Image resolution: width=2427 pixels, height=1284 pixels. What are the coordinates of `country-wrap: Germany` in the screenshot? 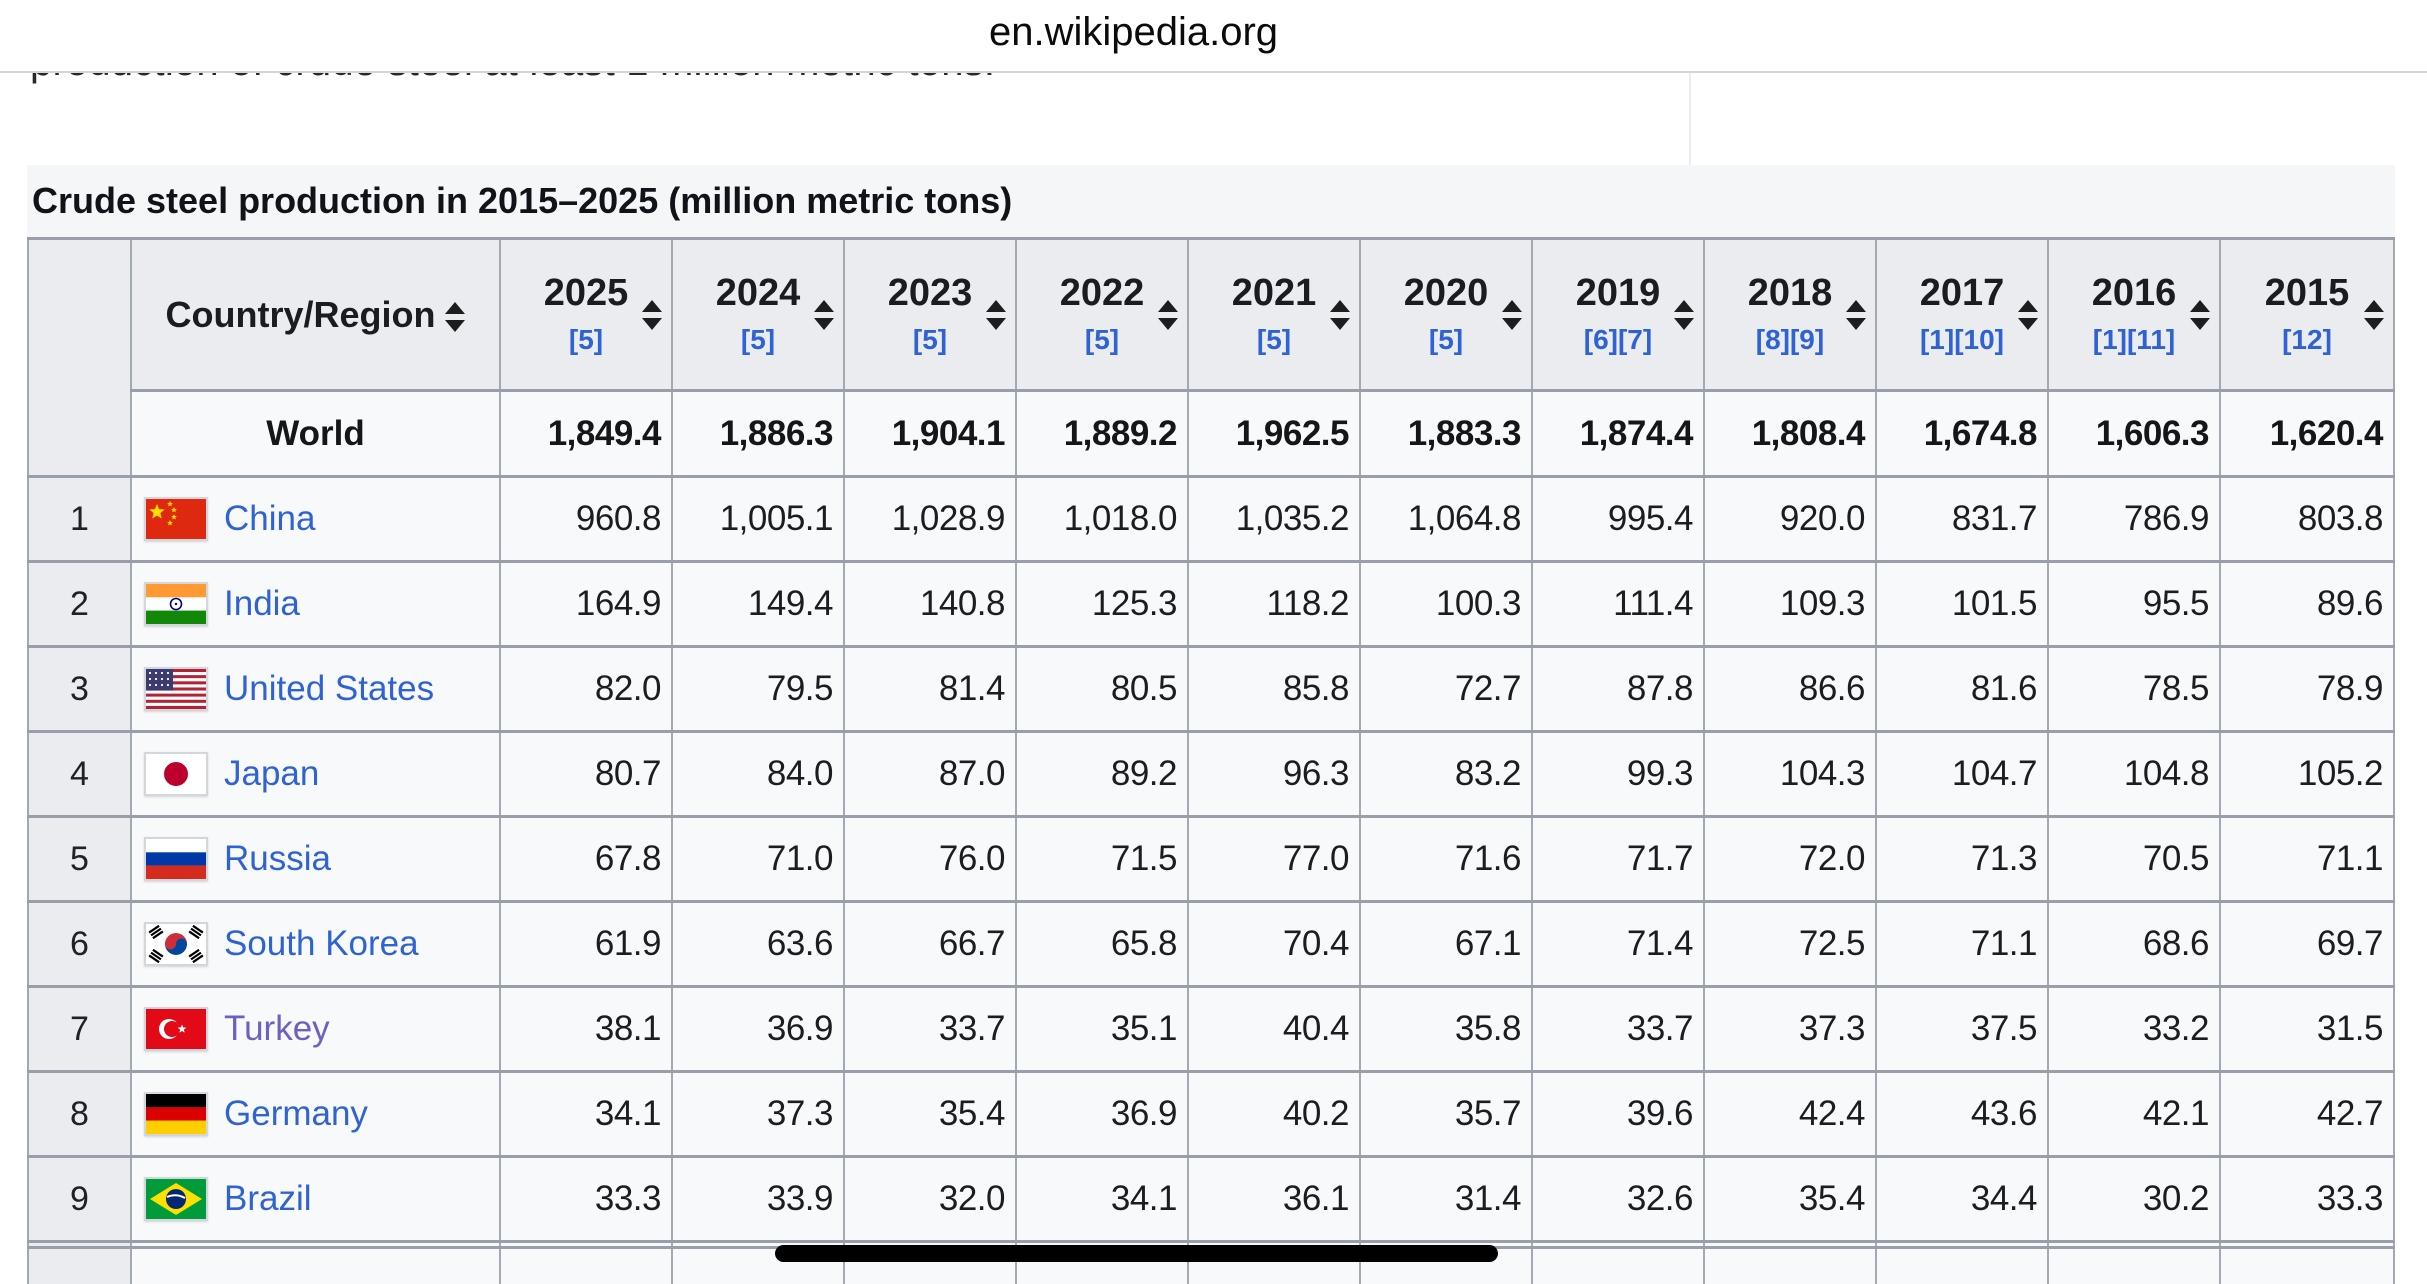 It's located at (321, 1114).